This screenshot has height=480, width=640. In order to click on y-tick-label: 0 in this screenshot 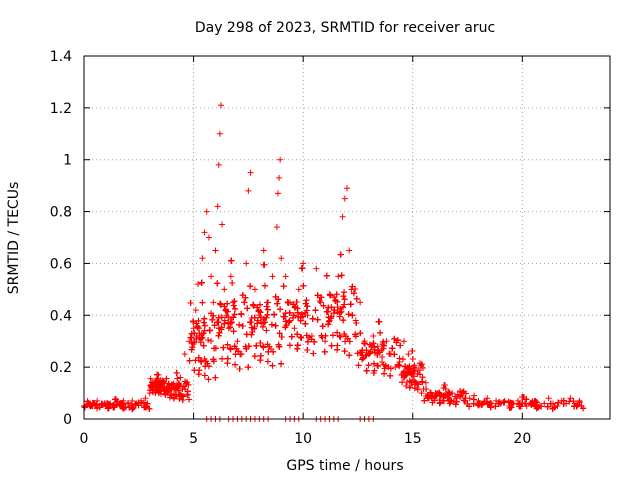, I will do `click(67, 420)`.